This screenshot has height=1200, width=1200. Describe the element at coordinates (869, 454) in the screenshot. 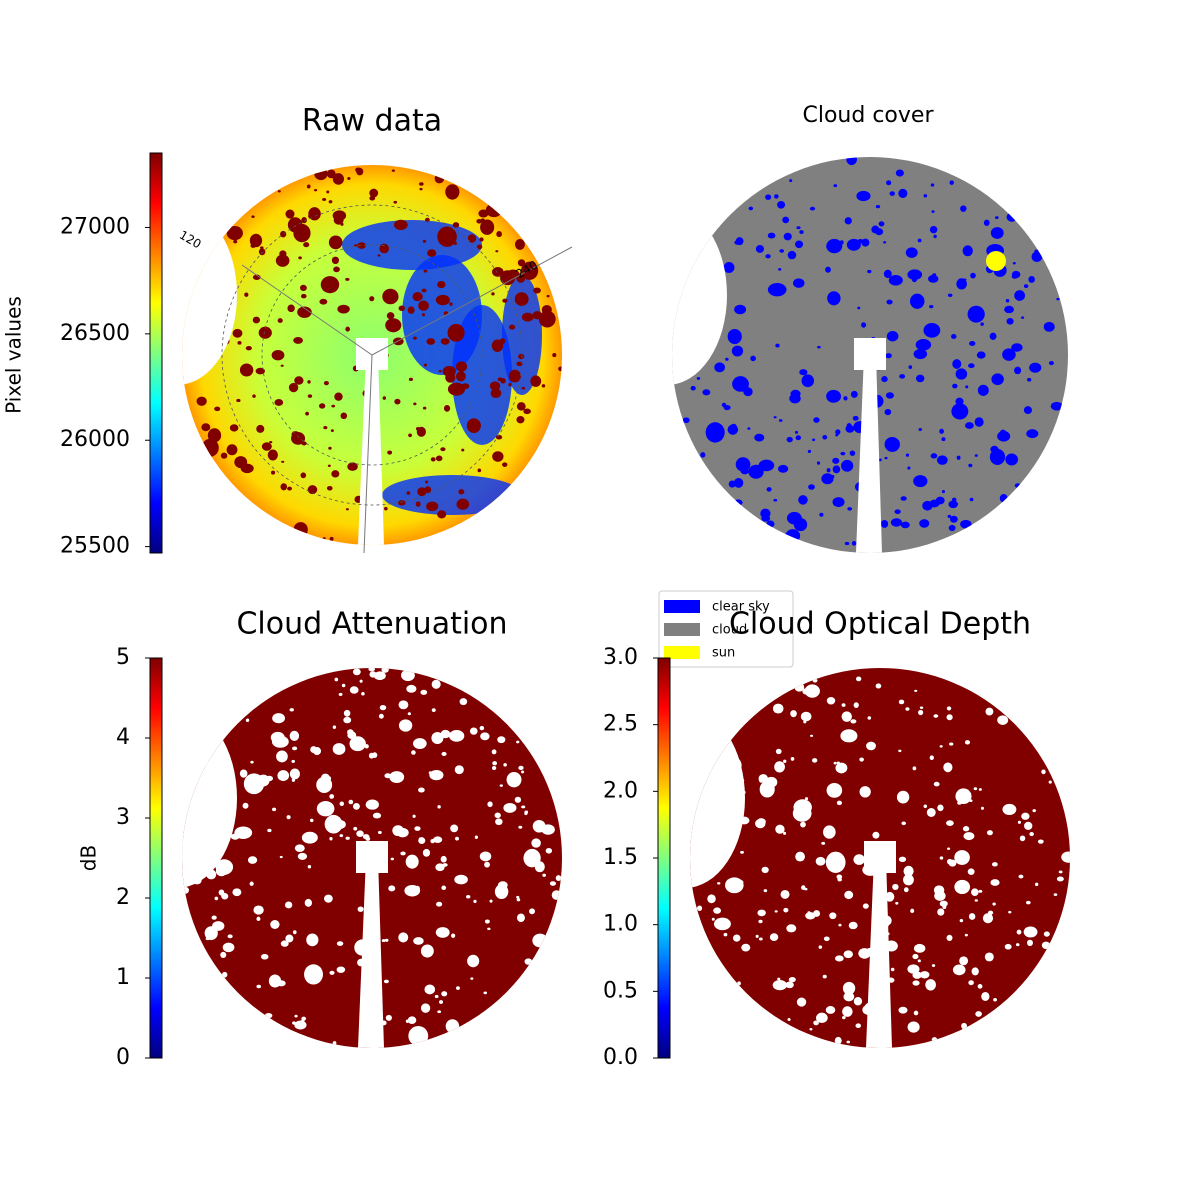

I see `mask-arm` at that location.